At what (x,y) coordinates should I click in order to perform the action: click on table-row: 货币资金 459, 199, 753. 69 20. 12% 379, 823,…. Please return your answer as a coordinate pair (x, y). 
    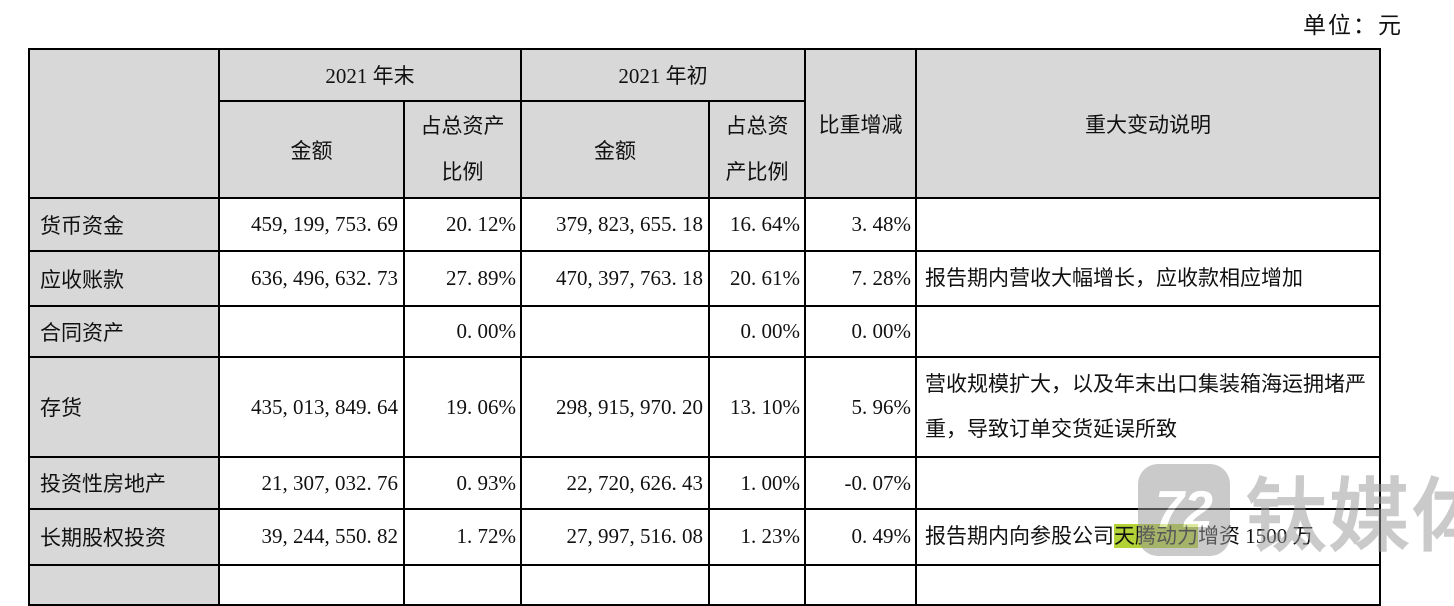
    Looking at the image, I should click on (704, 224).